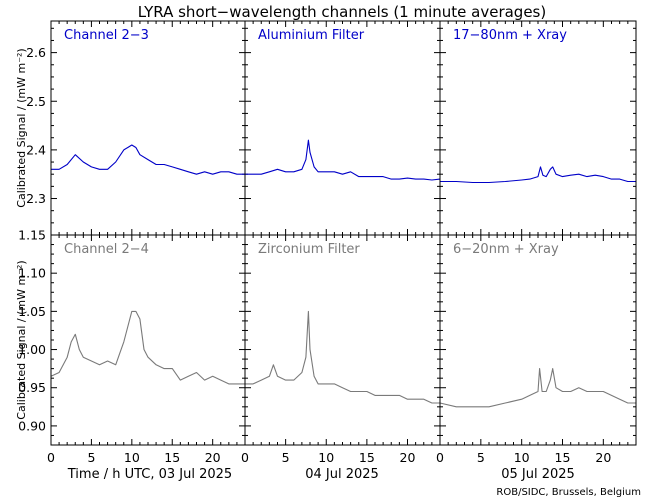  I want to click on x-axis-day-label: 04 Jul 2025, so click(342, 474).